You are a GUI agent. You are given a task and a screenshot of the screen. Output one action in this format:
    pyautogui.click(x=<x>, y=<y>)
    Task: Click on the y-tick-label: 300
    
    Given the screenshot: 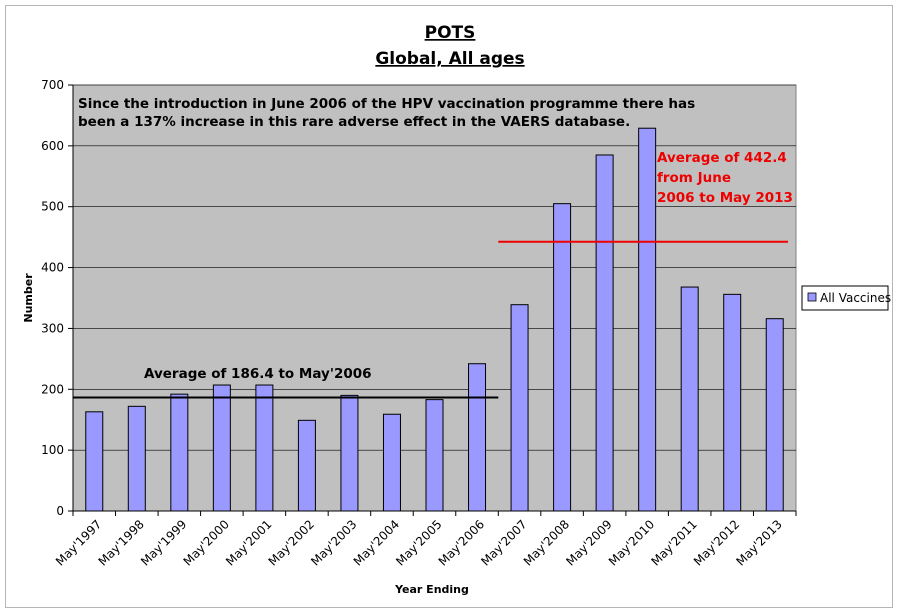 What is the action you would take?
    pyautogui.click(x=52, y=328)
    